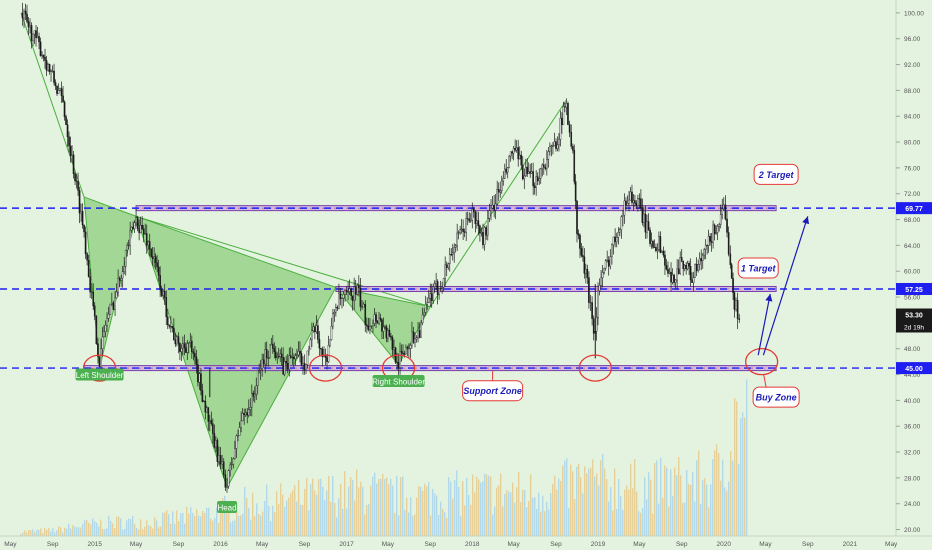  What do you see at coordinates (914, 315) in the screenshot?
I see `current-price-label: 53.30` at bounding box center [914, 315].